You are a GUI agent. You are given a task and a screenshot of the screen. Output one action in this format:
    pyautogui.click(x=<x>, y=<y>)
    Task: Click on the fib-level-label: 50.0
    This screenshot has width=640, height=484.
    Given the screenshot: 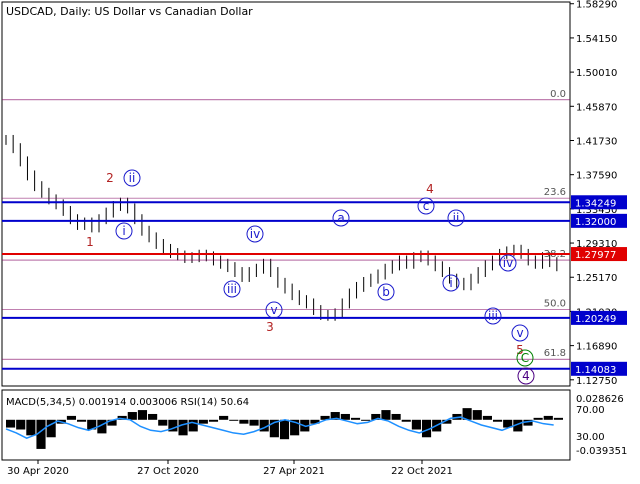 What is the action you would take?
    pyautogui.click(x=555, y=304)
    